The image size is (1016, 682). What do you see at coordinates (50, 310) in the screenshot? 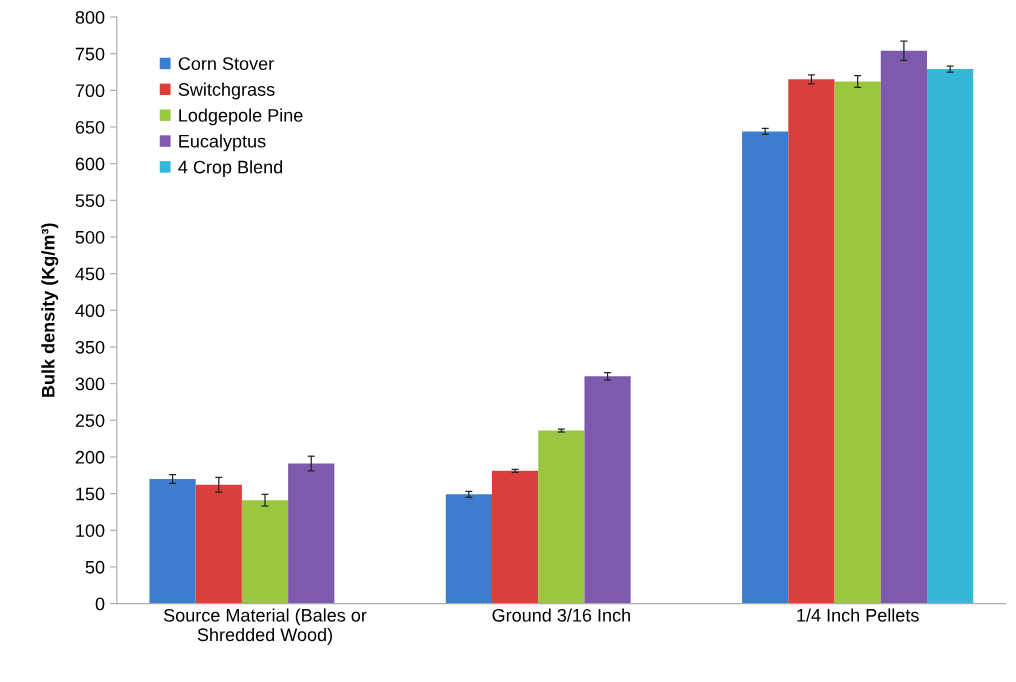
I see `y-axis-title: Bulk density (Kg/m³)` at bounding box center [50, 310].